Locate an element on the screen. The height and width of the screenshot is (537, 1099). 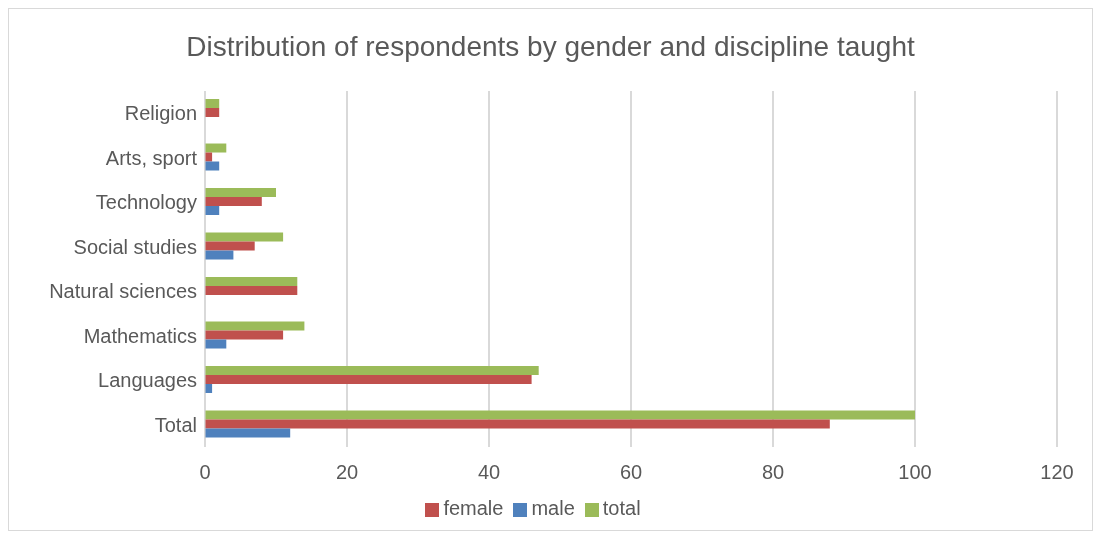
y-tick-label: Arts, sport is located at coordinates (151, 157).